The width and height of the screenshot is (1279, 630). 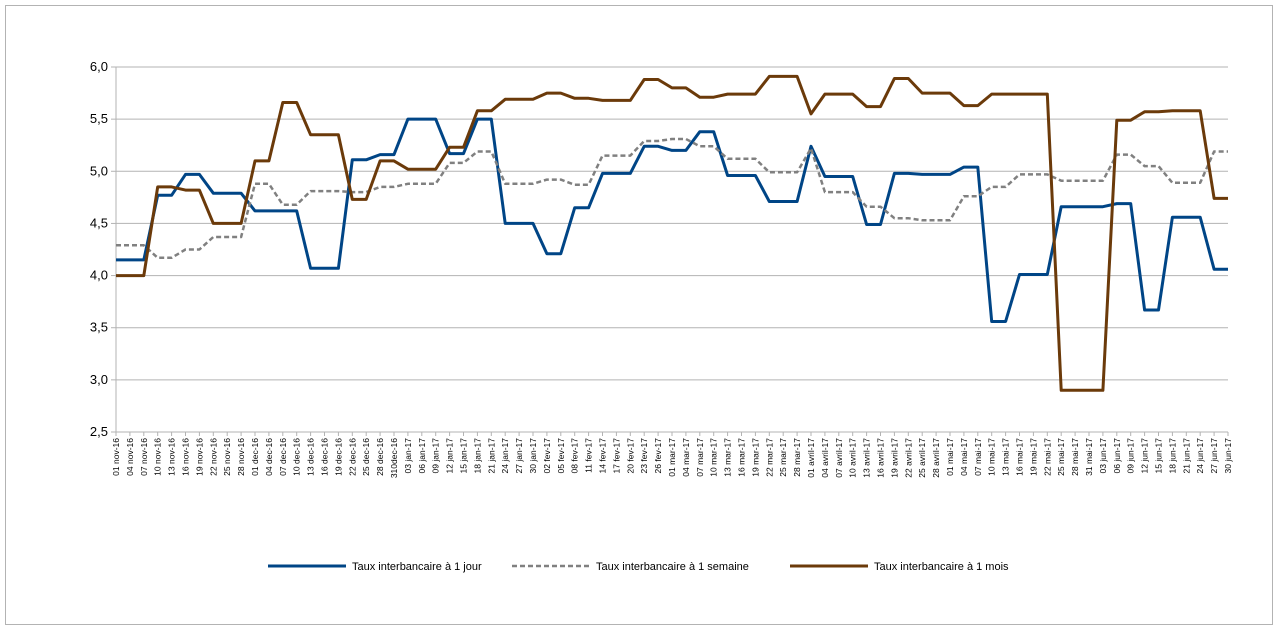 I want to click on x-tick-label: 22 mai-17, so click(x=1047, y=457).